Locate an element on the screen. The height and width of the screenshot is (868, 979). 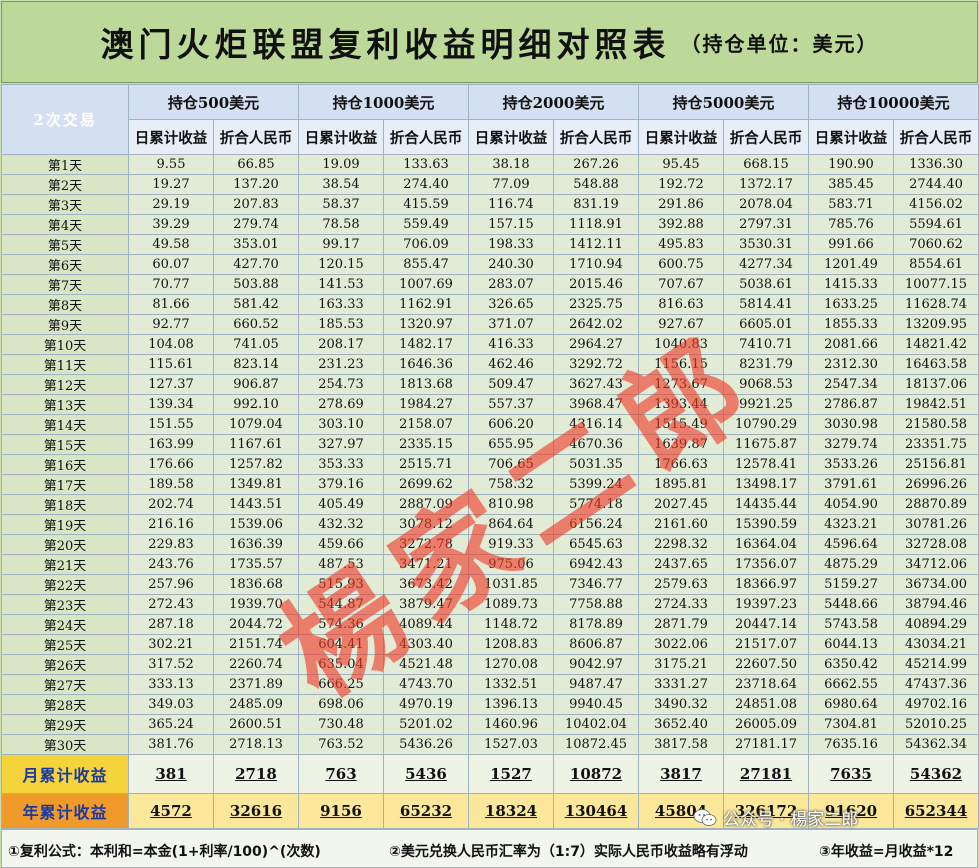
day-label: 第25天 is located at coordinates (65, 644).